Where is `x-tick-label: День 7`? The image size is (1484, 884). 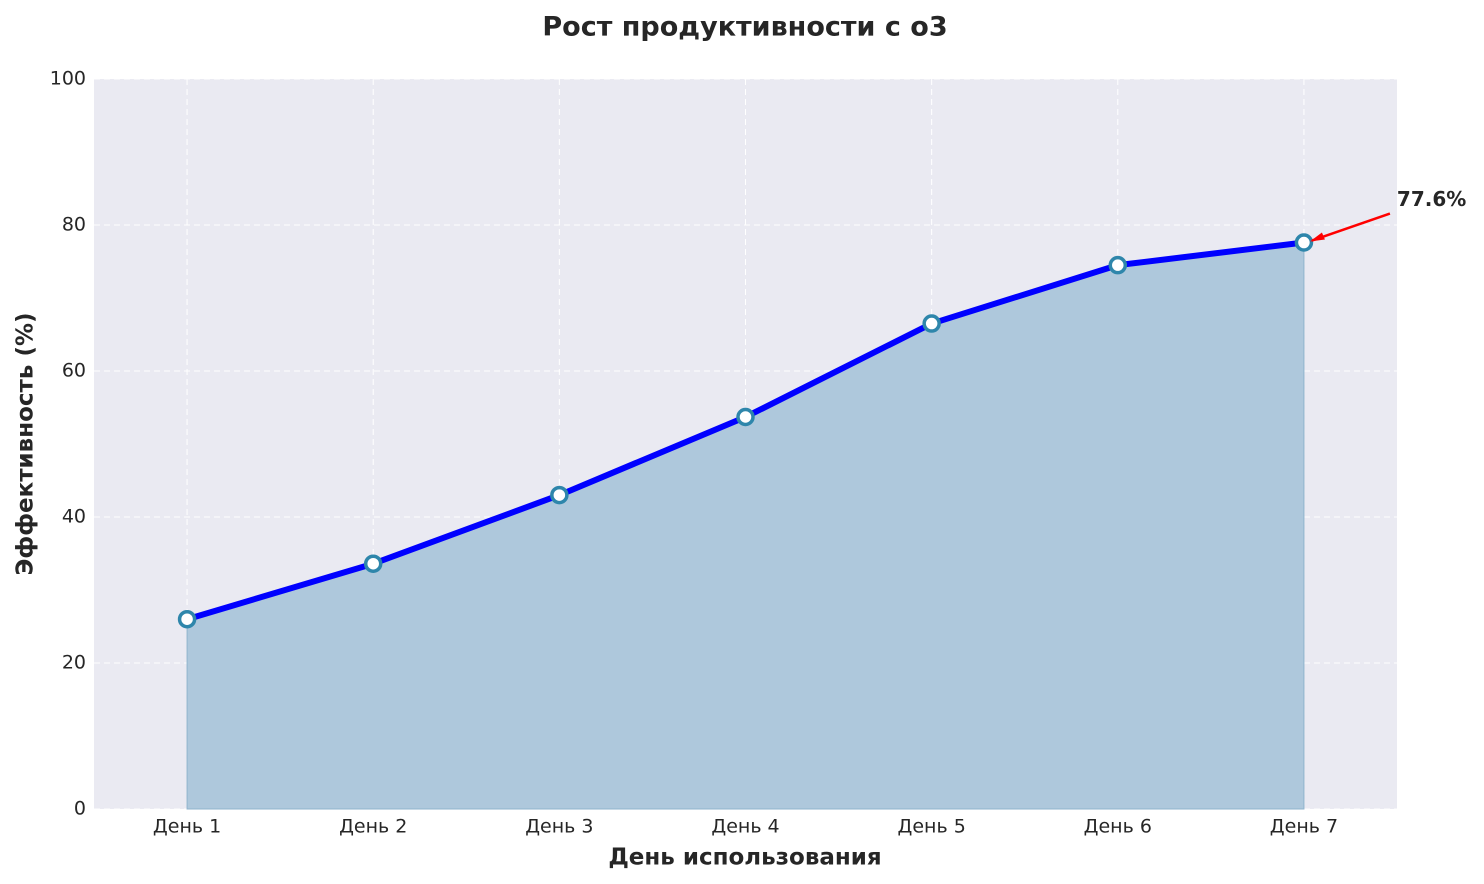
x-tick-label: День 7 is located at coordinates (1304, 827).